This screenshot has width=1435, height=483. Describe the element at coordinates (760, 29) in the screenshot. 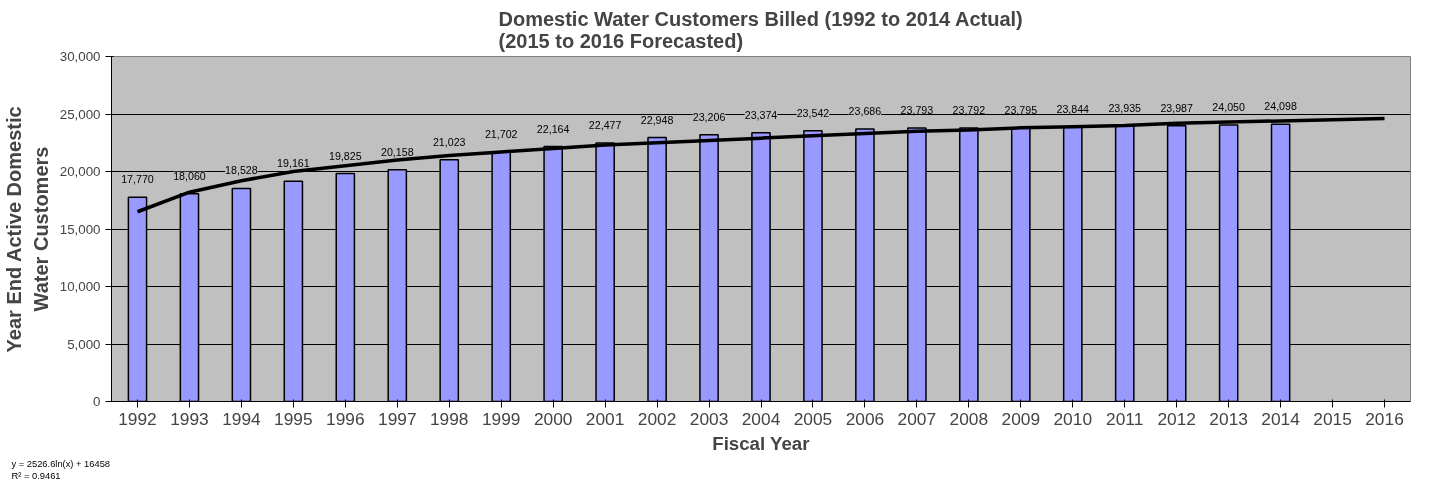

I see `chart-title: Domestic Water Customers Billed (1992 to 2014 Actual) (2015 to 2016 Forecasted)` at that location.